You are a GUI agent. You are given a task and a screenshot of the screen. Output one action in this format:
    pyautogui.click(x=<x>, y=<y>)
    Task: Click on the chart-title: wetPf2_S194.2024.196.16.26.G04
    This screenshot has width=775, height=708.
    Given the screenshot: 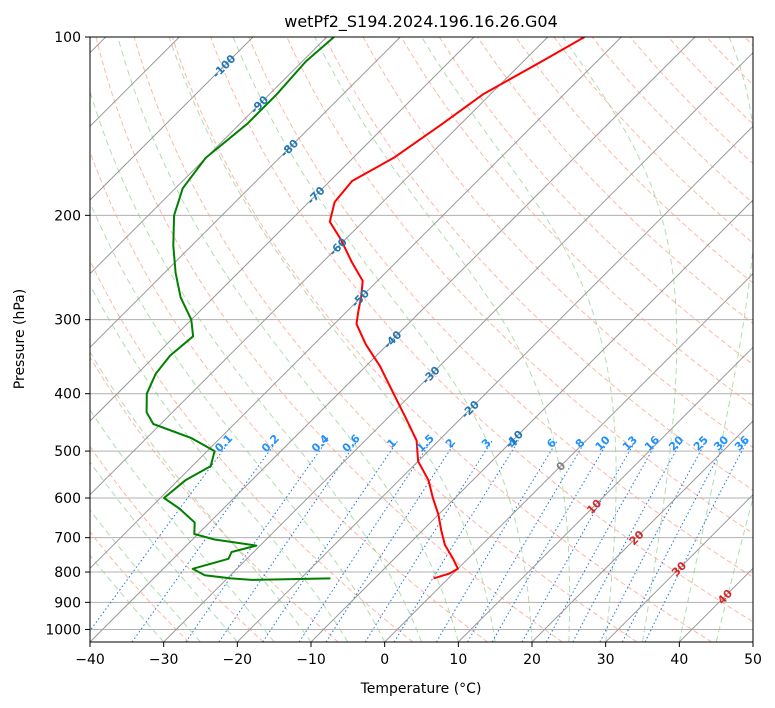 What is the action you would take?
    pyautogui.click(x=421, y=22)
    